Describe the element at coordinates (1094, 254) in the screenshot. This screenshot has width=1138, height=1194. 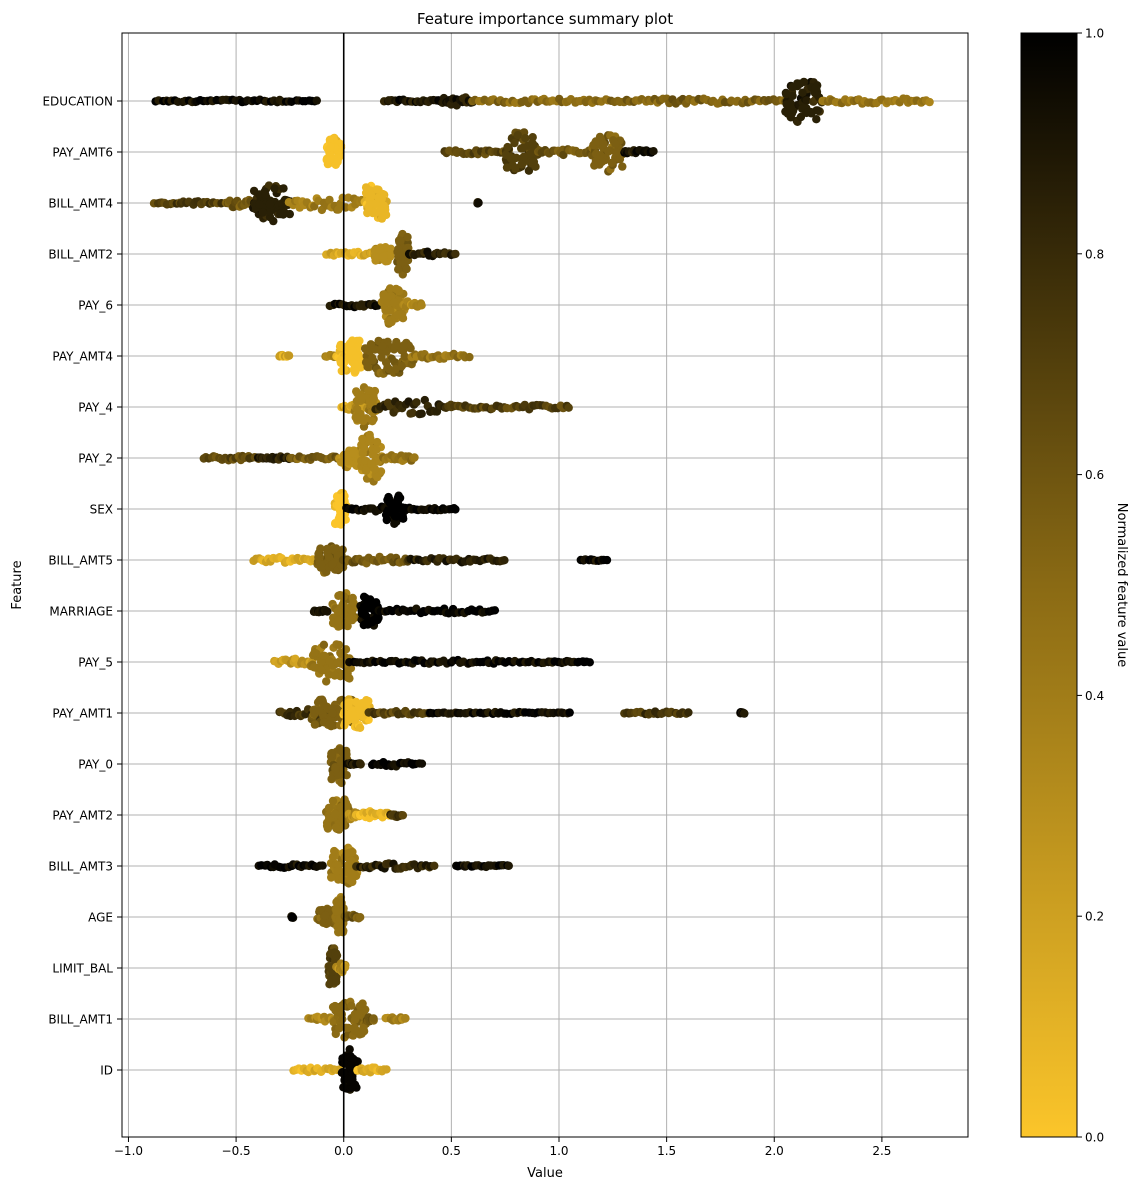
I see `colorbar-tick-label: 0.8` at that location.